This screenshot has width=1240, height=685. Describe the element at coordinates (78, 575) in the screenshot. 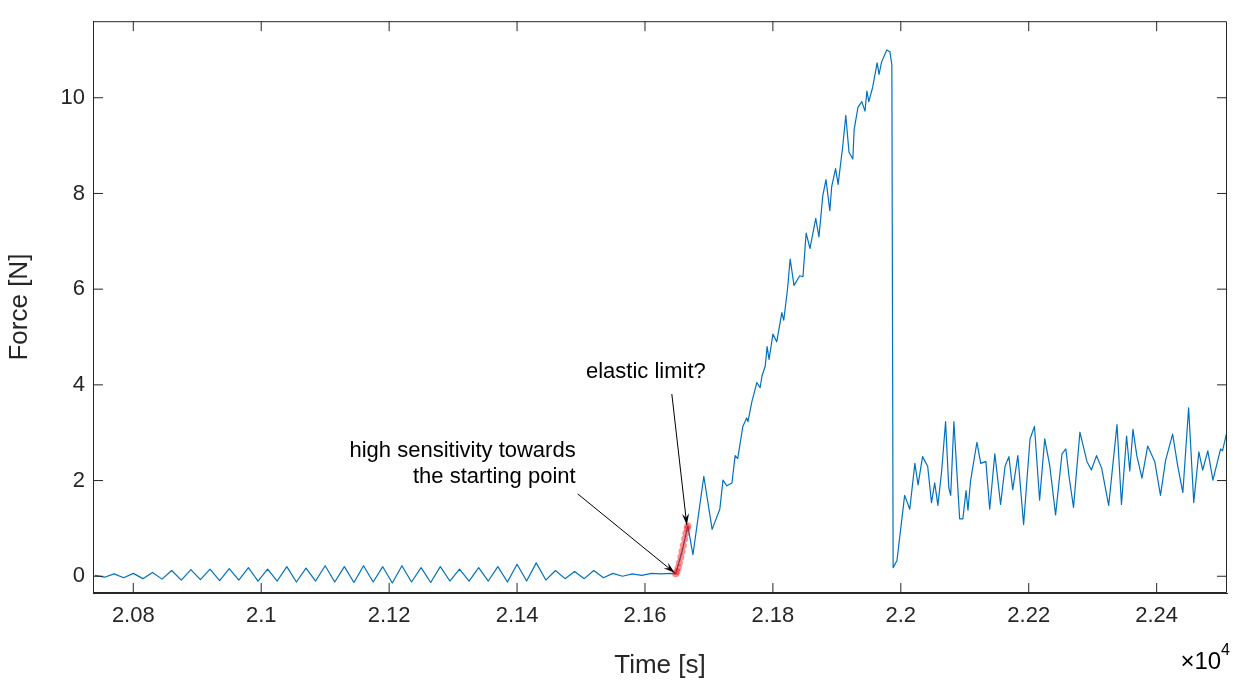

I see `y-tick-label: 0` at that location.